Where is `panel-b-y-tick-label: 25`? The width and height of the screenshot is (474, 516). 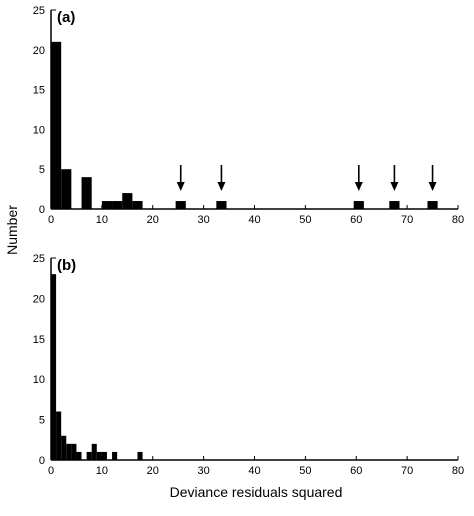 panel-b-y-tick-label: 25 is located at coordinates (39, 259).